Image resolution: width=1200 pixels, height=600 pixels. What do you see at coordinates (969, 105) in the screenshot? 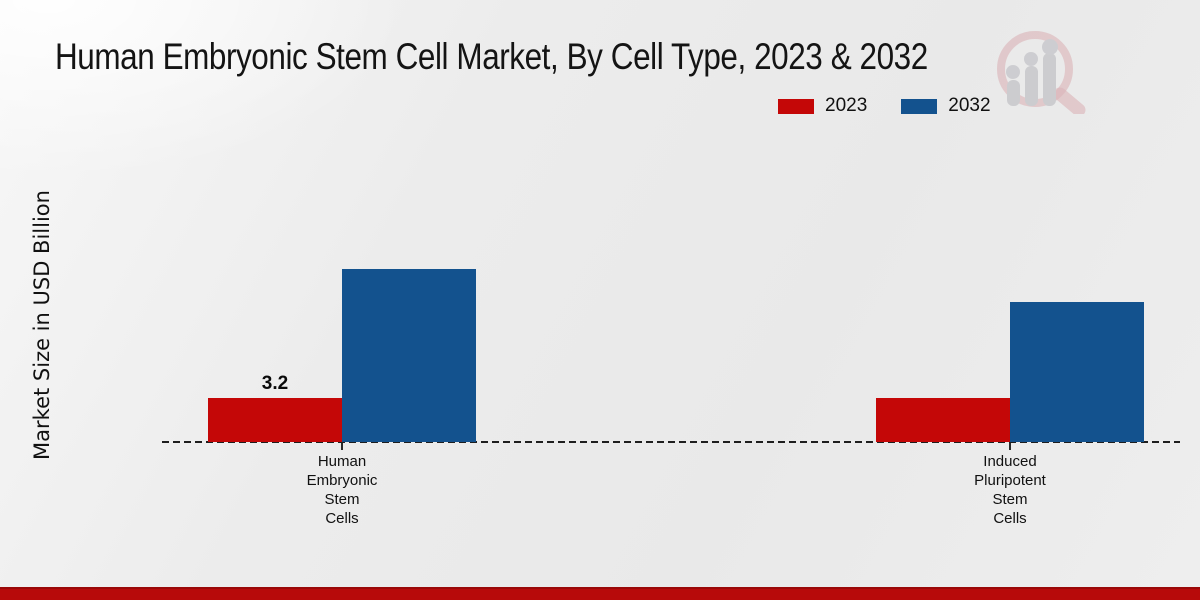
I see `legend-label-2032: 2032` at bounding box center [969, 105].